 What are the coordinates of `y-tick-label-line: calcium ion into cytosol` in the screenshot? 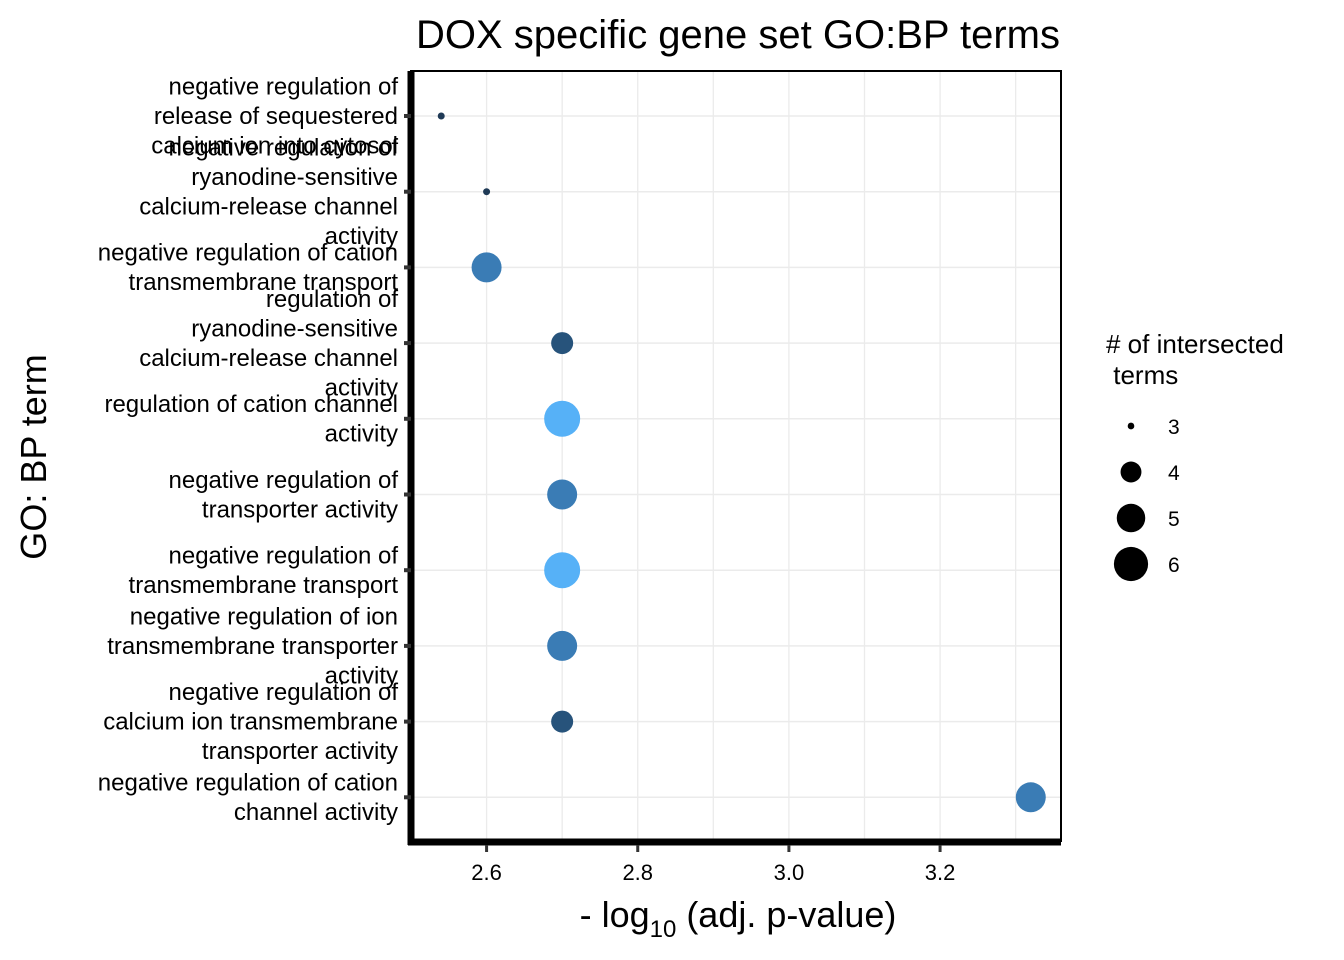 It's located at (274, 146).